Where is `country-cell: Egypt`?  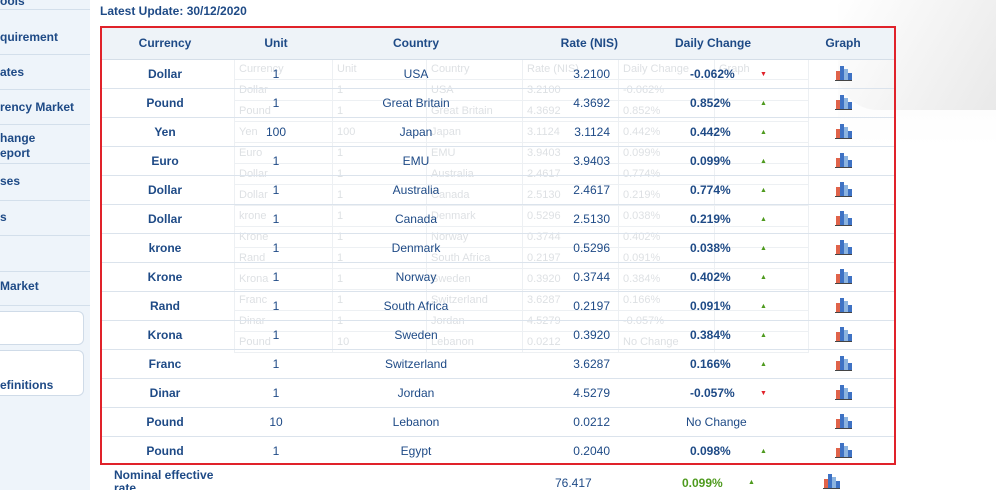
country-cell: Egypt is located at coordinates (416, 449).